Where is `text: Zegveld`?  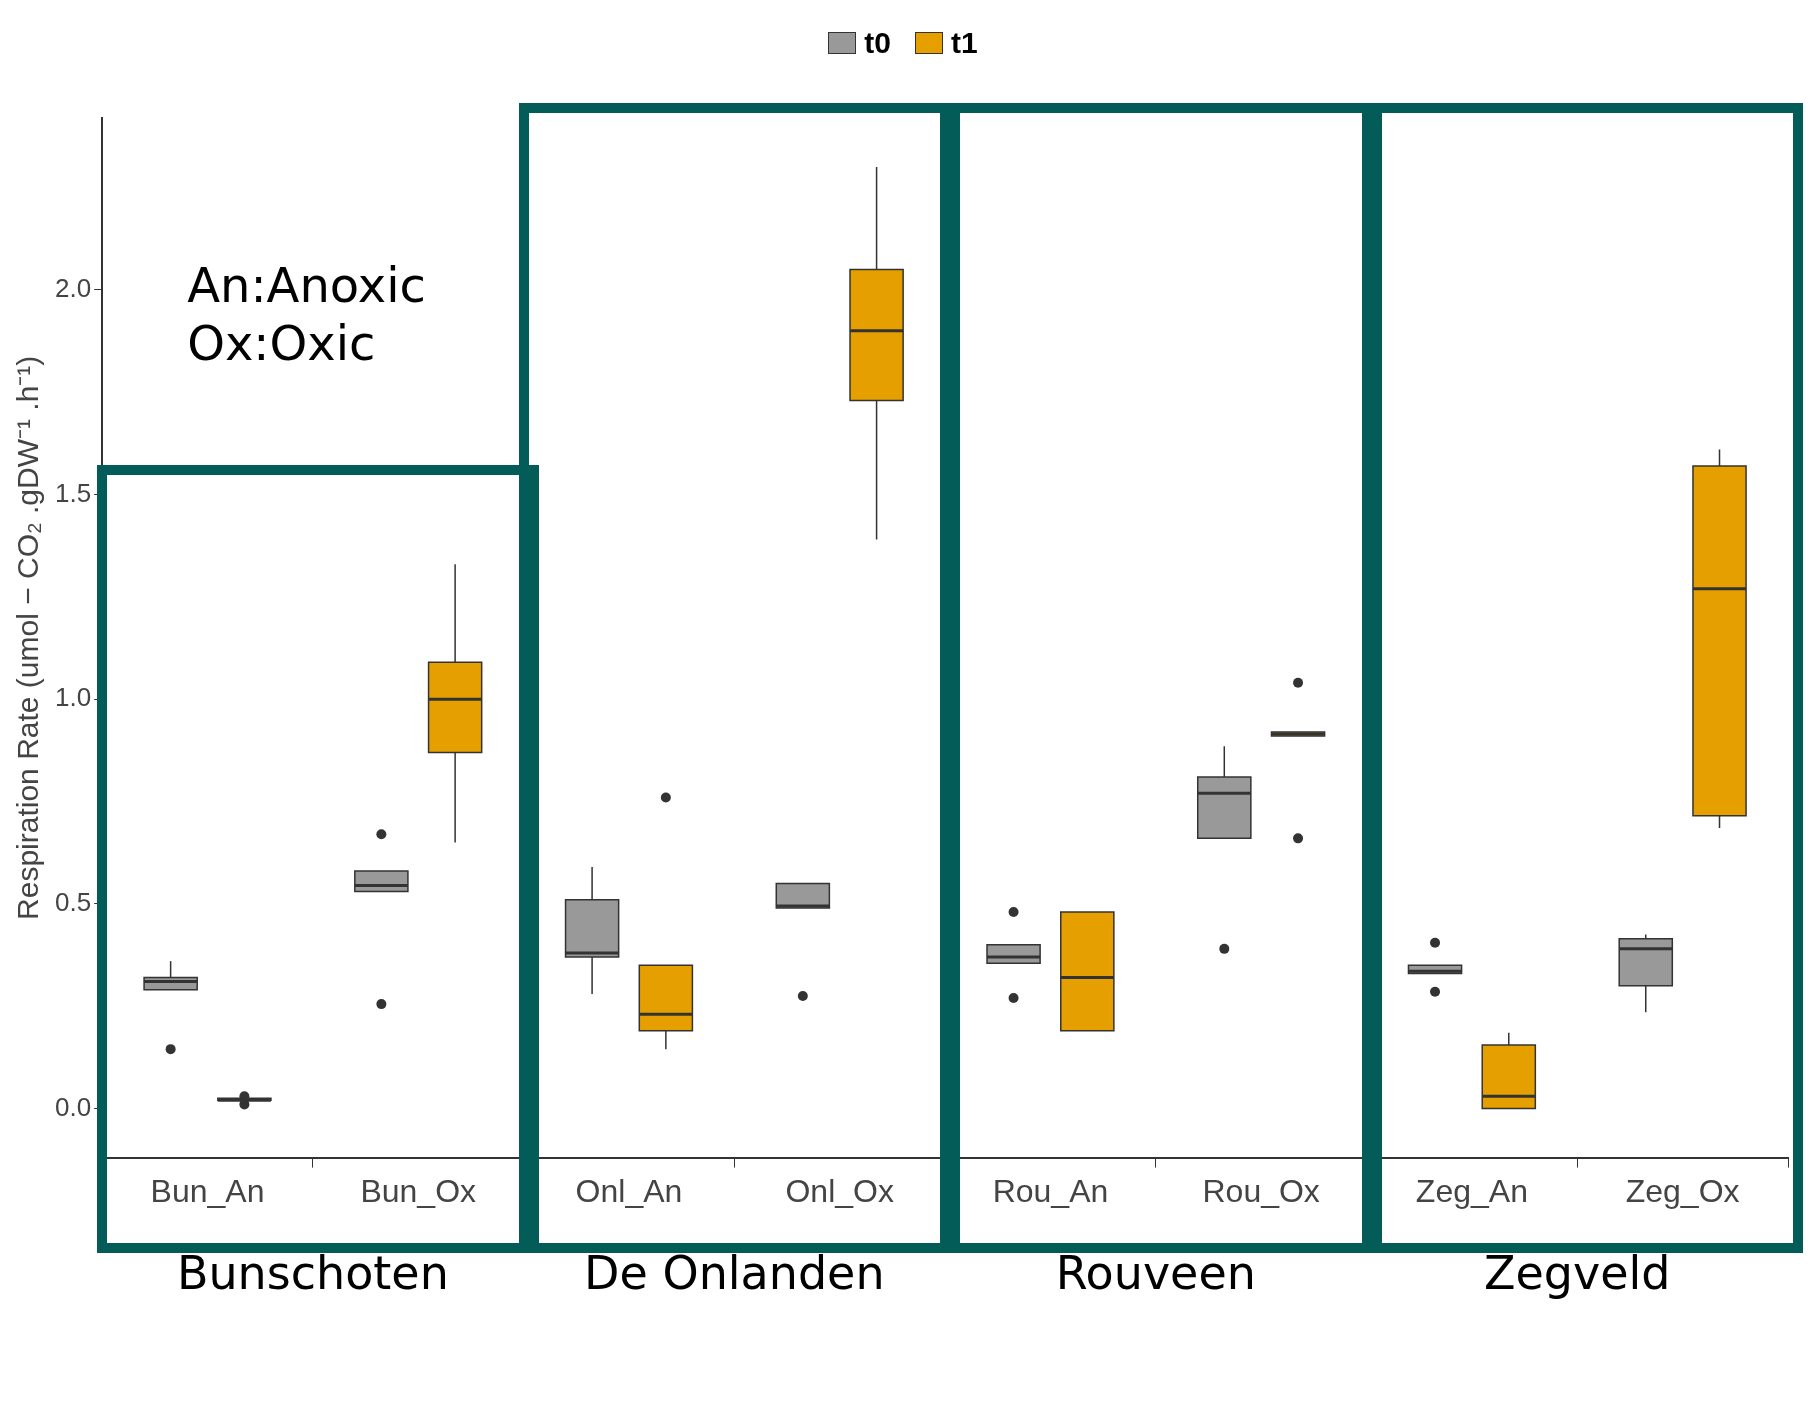 text: Zegveld is located at coordinates (1577, 1272).